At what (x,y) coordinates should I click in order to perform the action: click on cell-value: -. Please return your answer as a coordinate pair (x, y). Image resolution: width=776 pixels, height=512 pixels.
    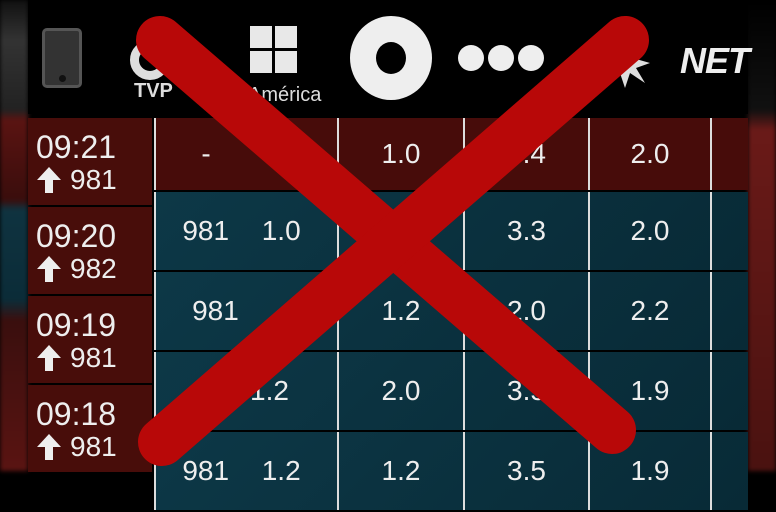
    Looking at the image, I should click on (206, 153).